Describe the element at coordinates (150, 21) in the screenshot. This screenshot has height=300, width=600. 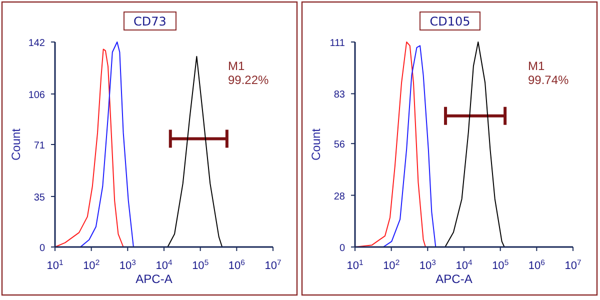
I see `chart-title: CD73` at that location.